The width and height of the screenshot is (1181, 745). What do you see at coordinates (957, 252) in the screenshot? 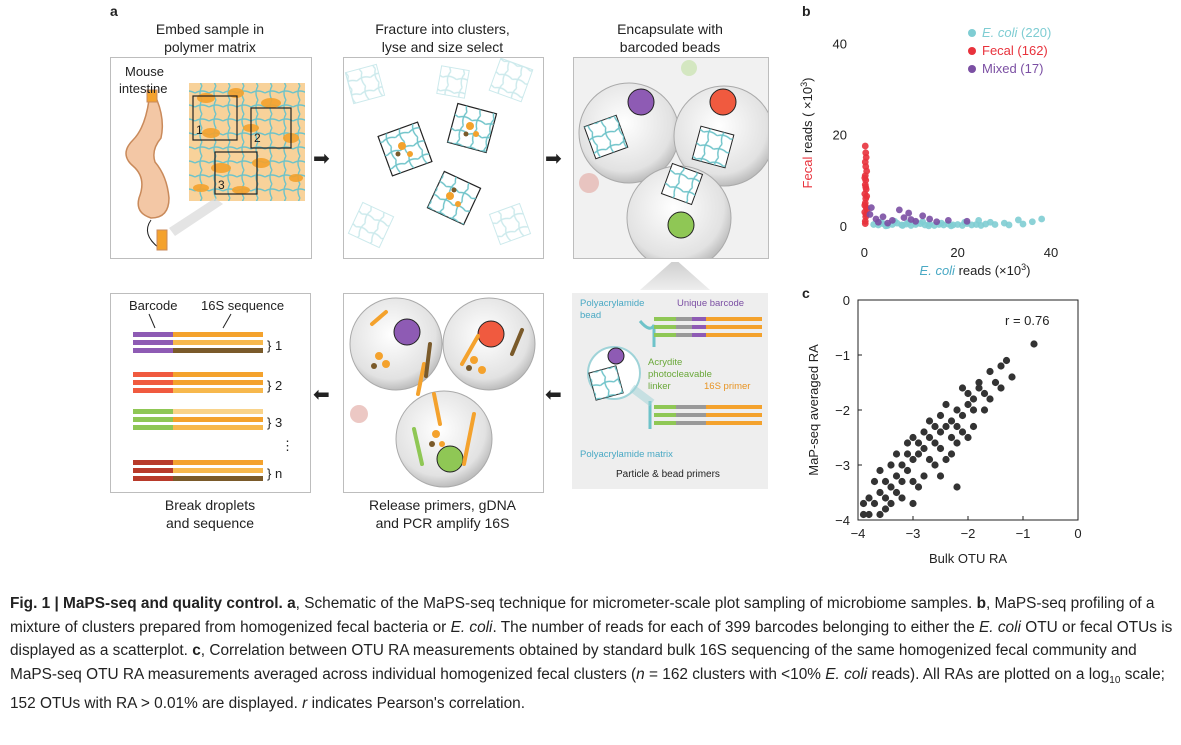
I see `x-tick-label: 20` at bounding box center [957, 252].